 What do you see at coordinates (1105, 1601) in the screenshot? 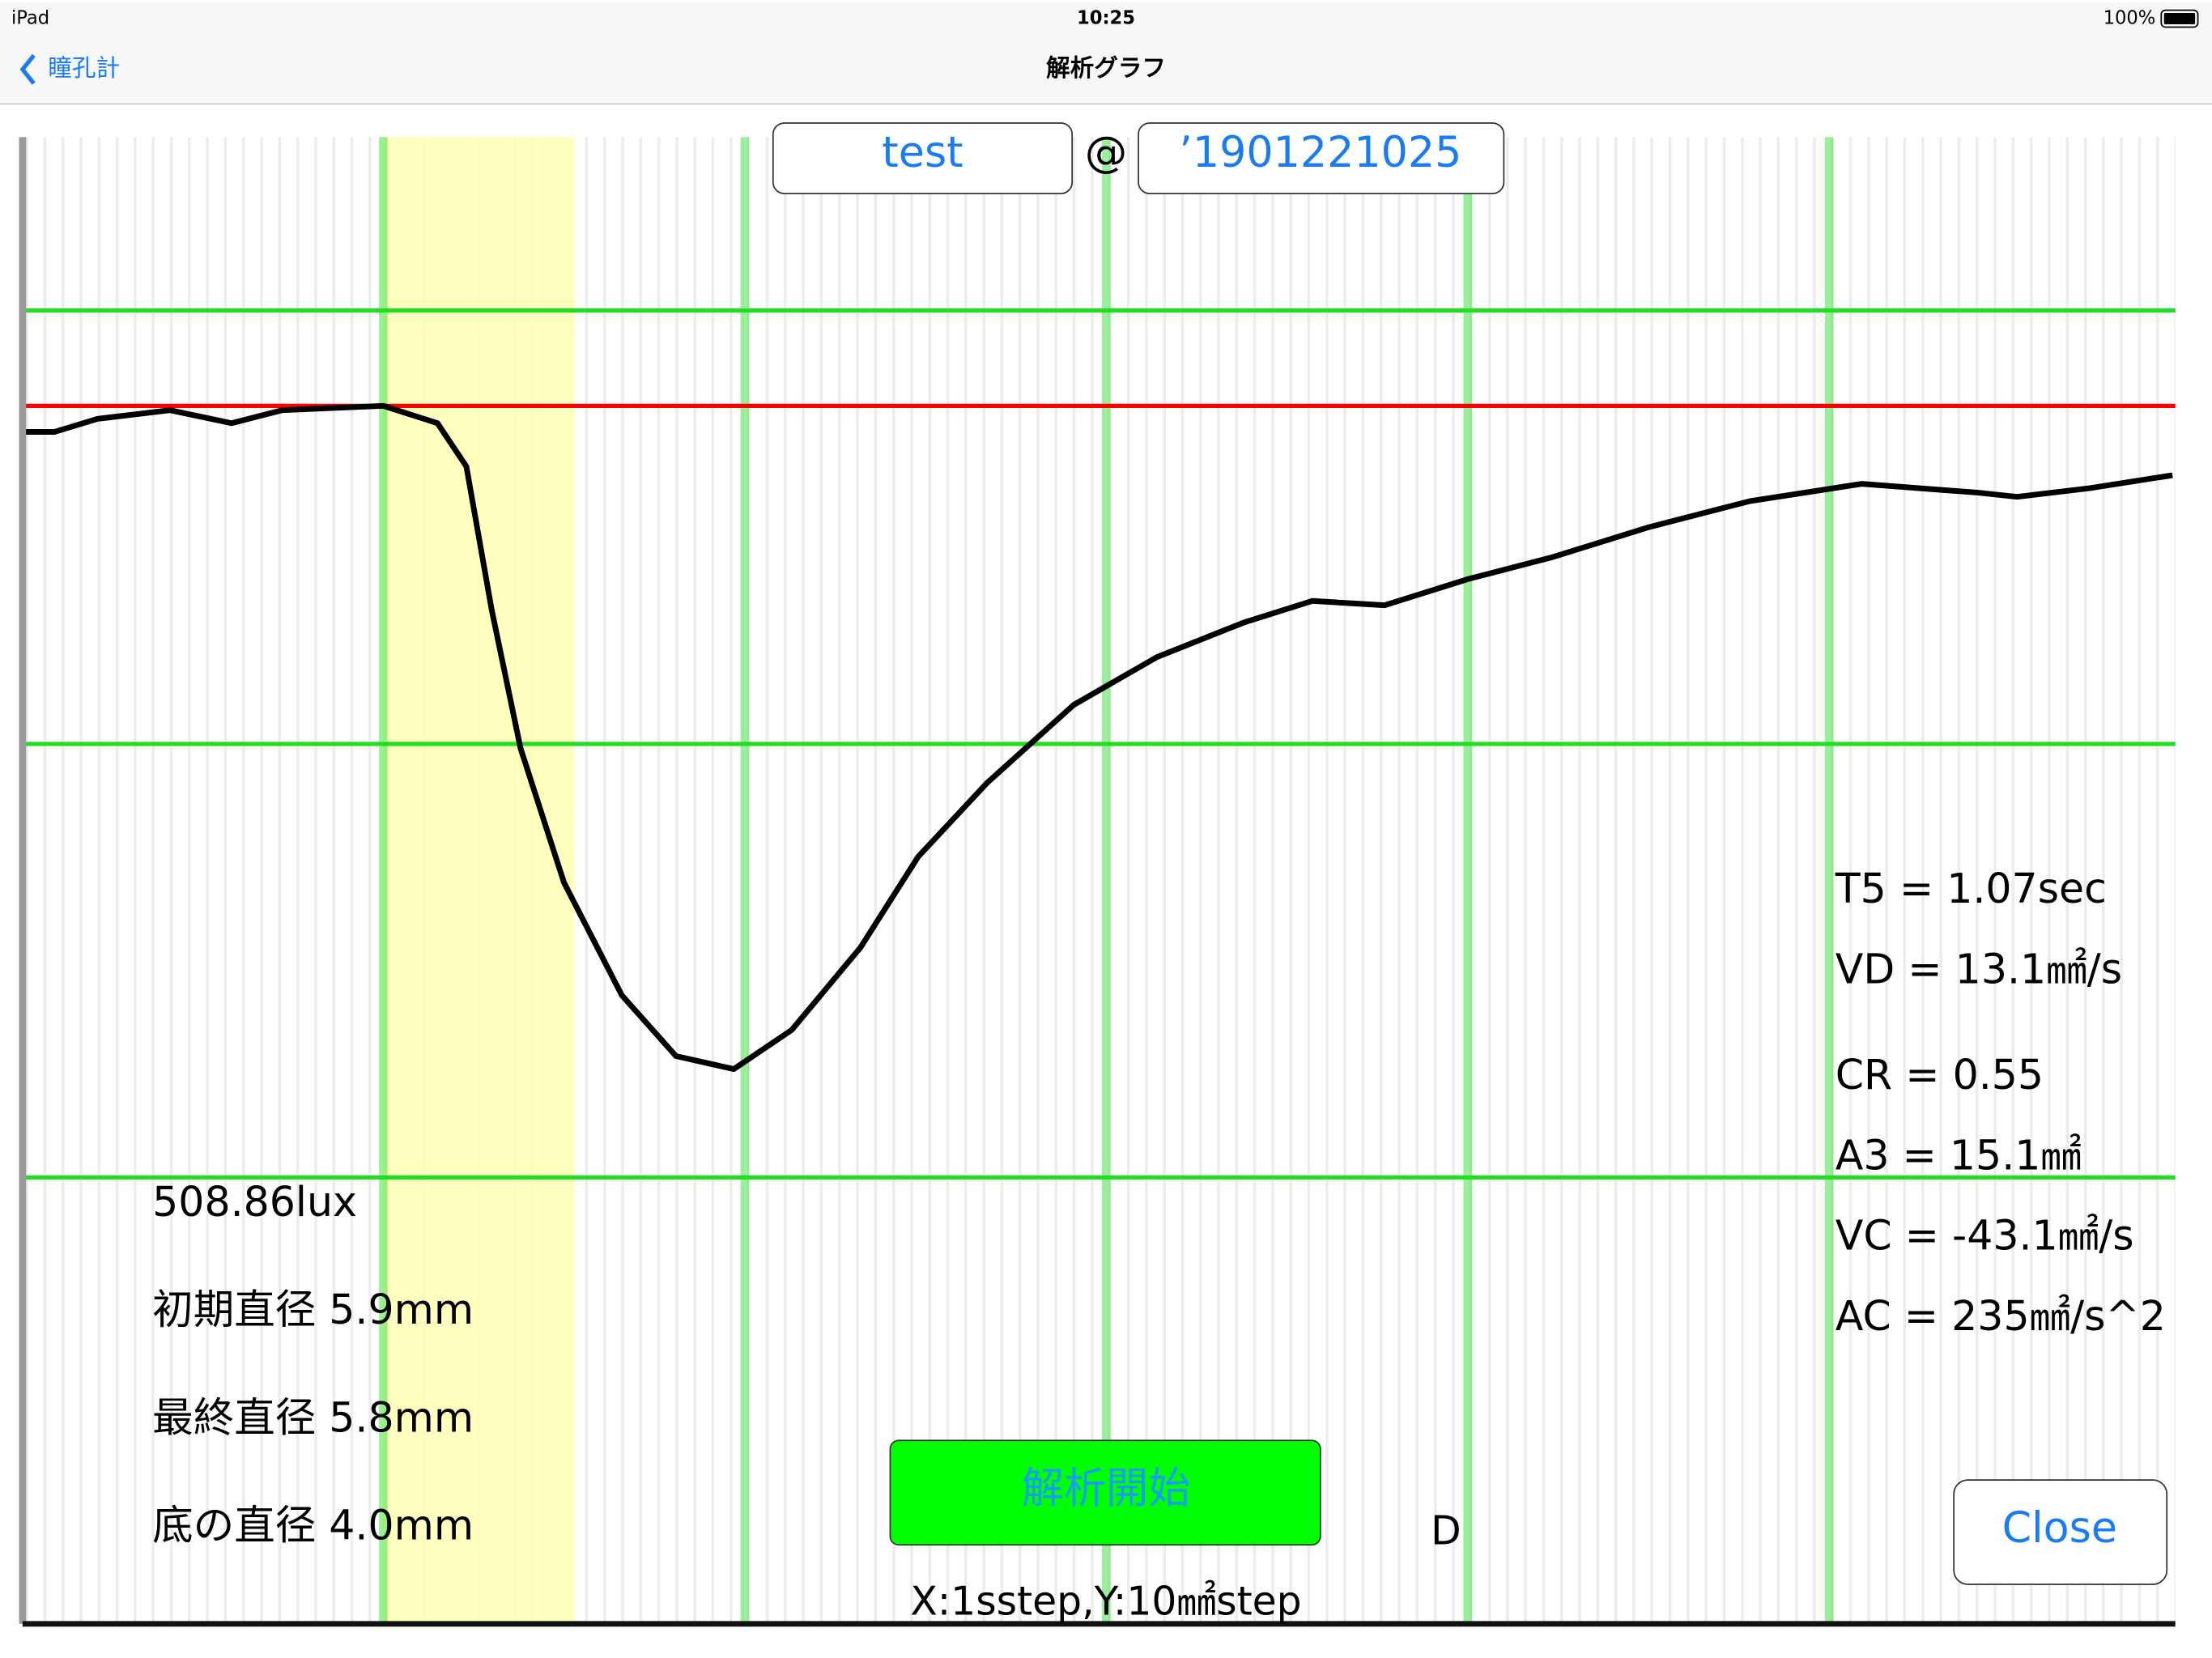
I see `scale-note: X:1sstep,Y:10㎟step` at bounding box center [1105, 1601].